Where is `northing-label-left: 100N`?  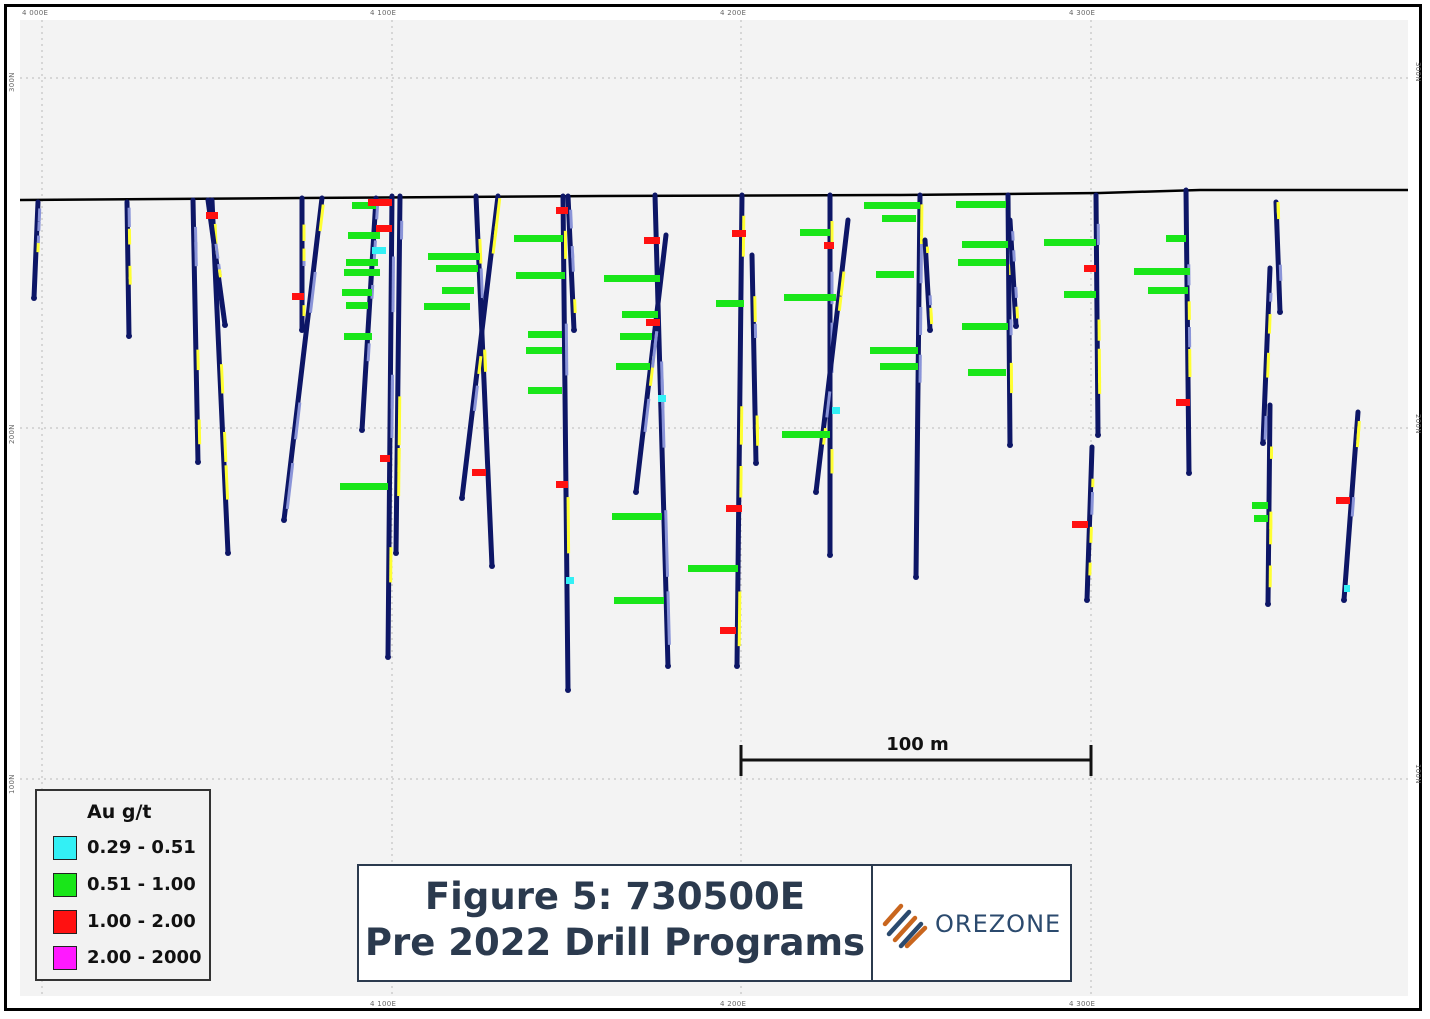
northing-label-left: 100N is located at coordinates (12, 784).